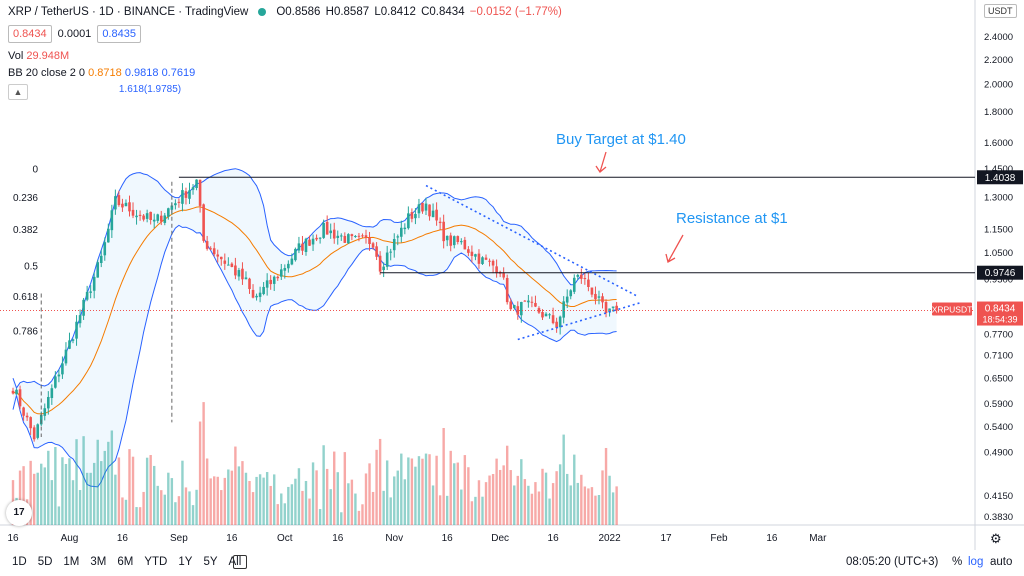  What do you see at coordinates (998, 197) in the screenshot?
I see `price-axis-tick-label: 1.3000` at bounding box center [998, 197].